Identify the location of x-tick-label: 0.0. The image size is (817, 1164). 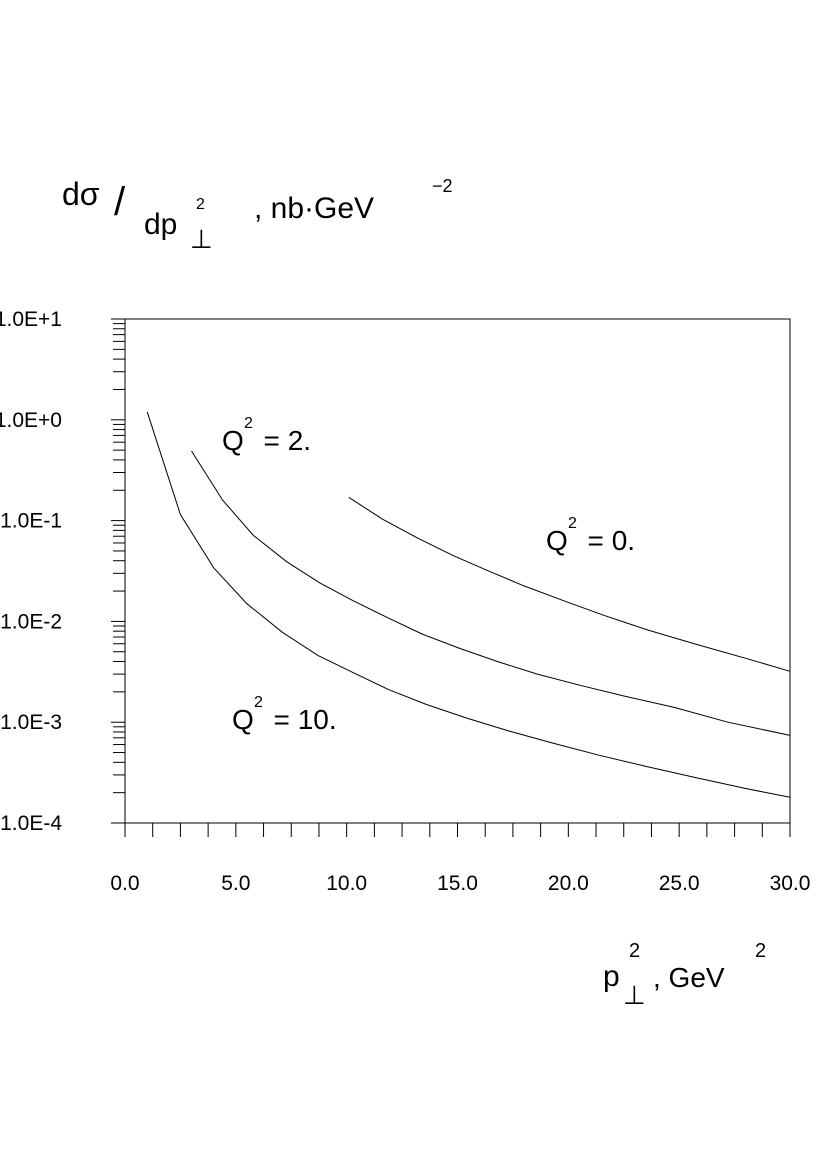
(124, 883).